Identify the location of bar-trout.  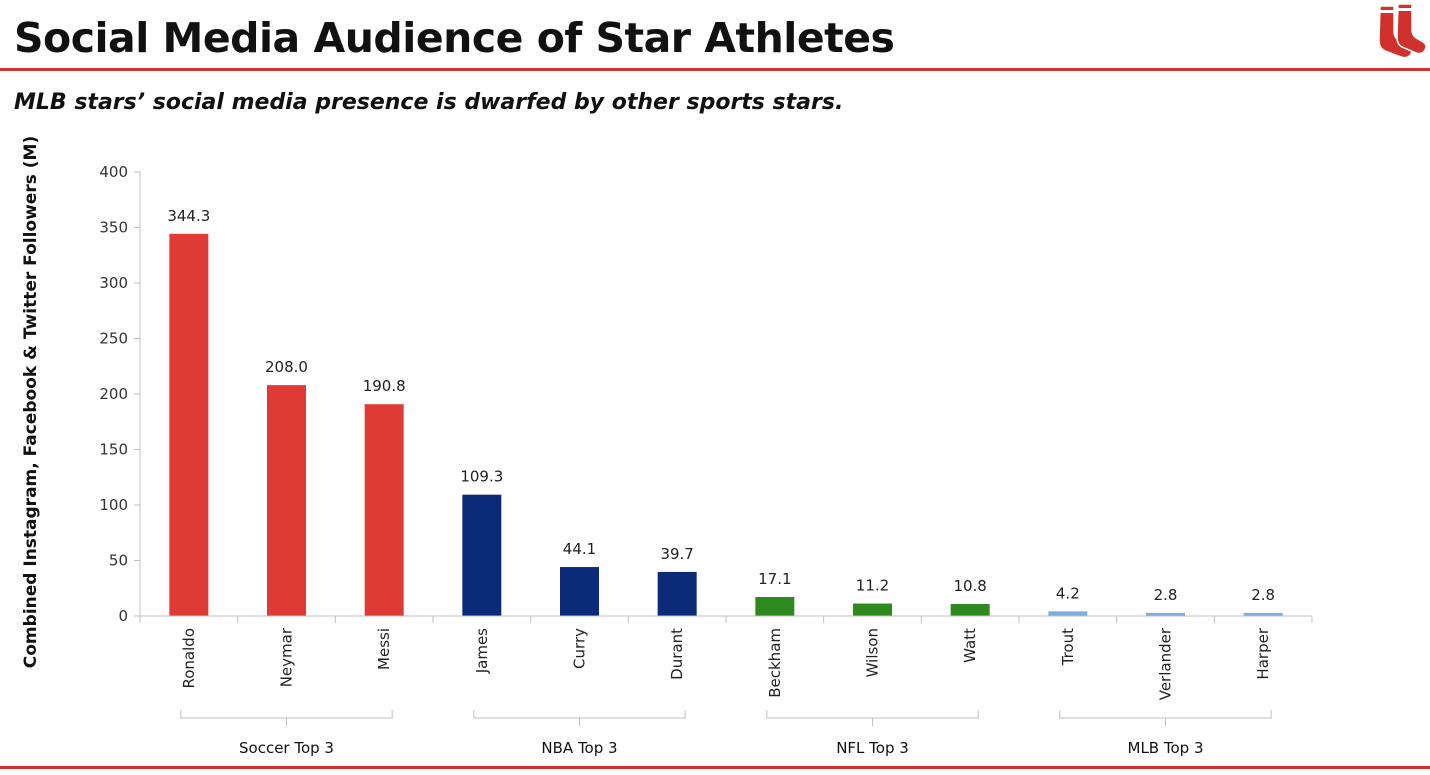
(1068, 613).